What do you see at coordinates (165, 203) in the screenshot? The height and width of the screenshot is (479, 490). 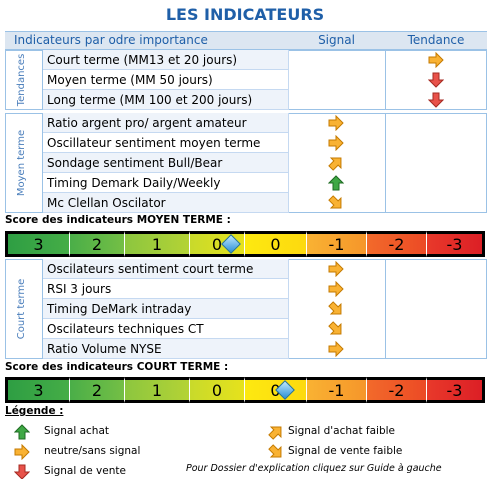 I see `indicator: Mc Clellan Oscilator` at bounding box center [165, 203].